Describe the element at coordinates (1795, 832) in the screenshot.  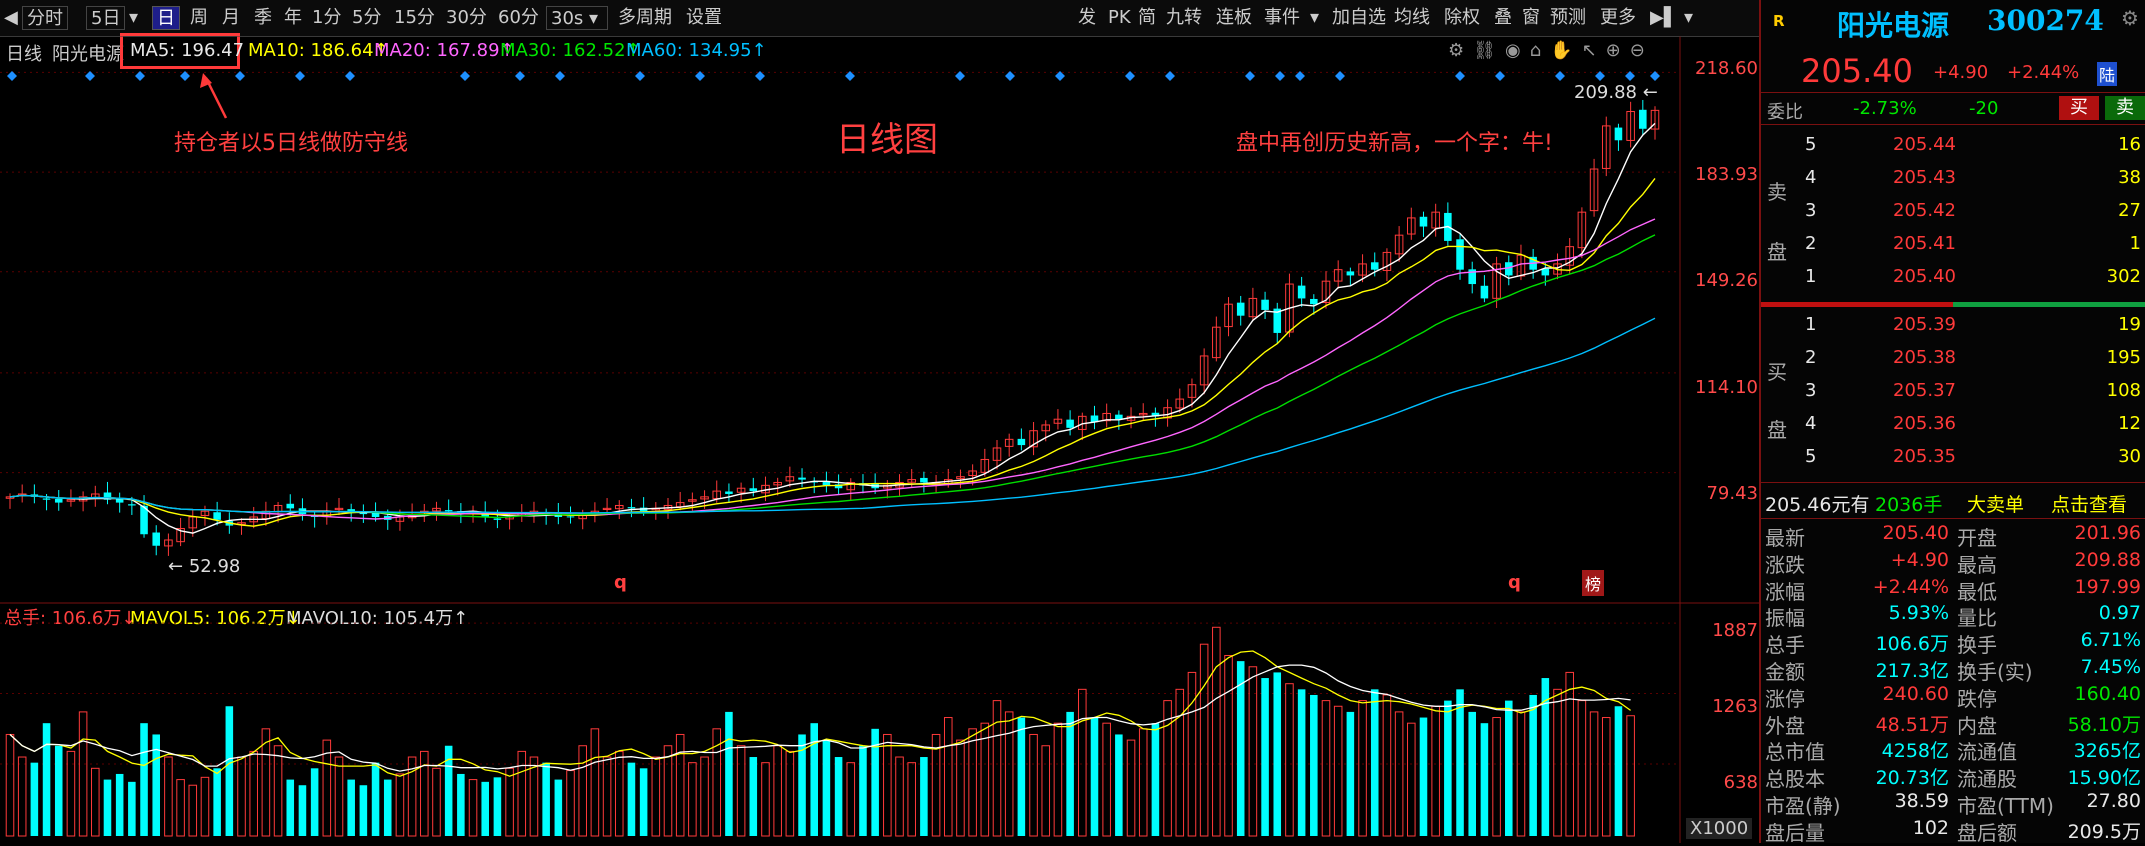
I see `stat-label: 盘后量` at that location.